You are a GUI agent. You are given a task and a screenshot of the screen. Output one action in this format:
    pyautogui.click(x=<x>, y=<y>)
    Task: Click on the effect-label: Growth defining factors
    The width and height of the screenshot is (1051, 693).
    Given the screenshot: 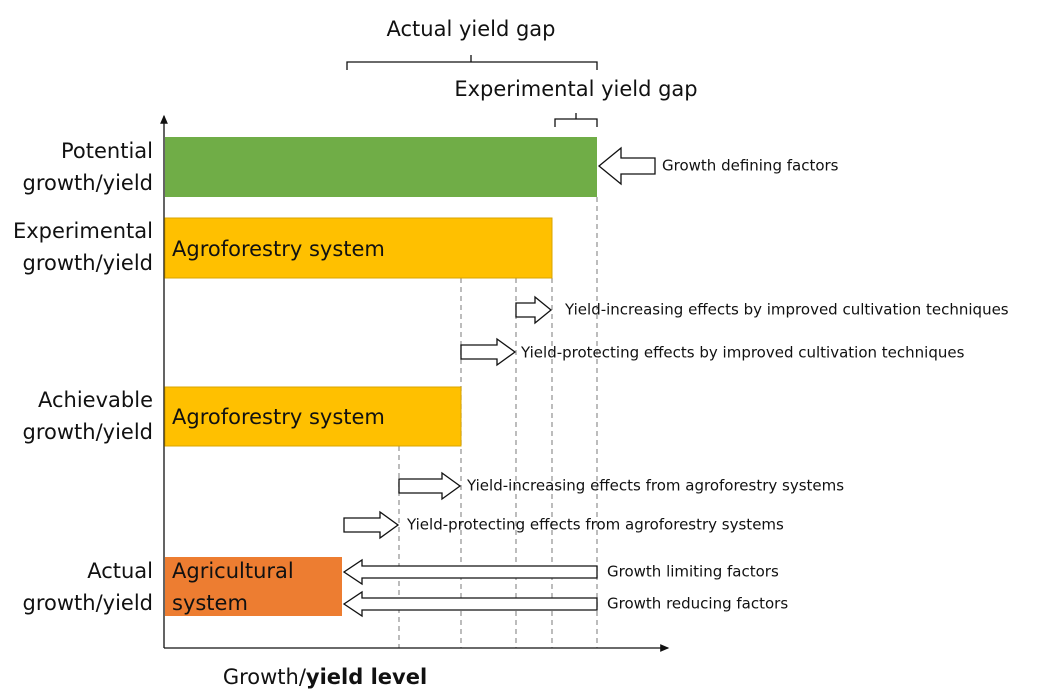 What is the action you would take?
    pyautogui.click(x=750, y=166)
    